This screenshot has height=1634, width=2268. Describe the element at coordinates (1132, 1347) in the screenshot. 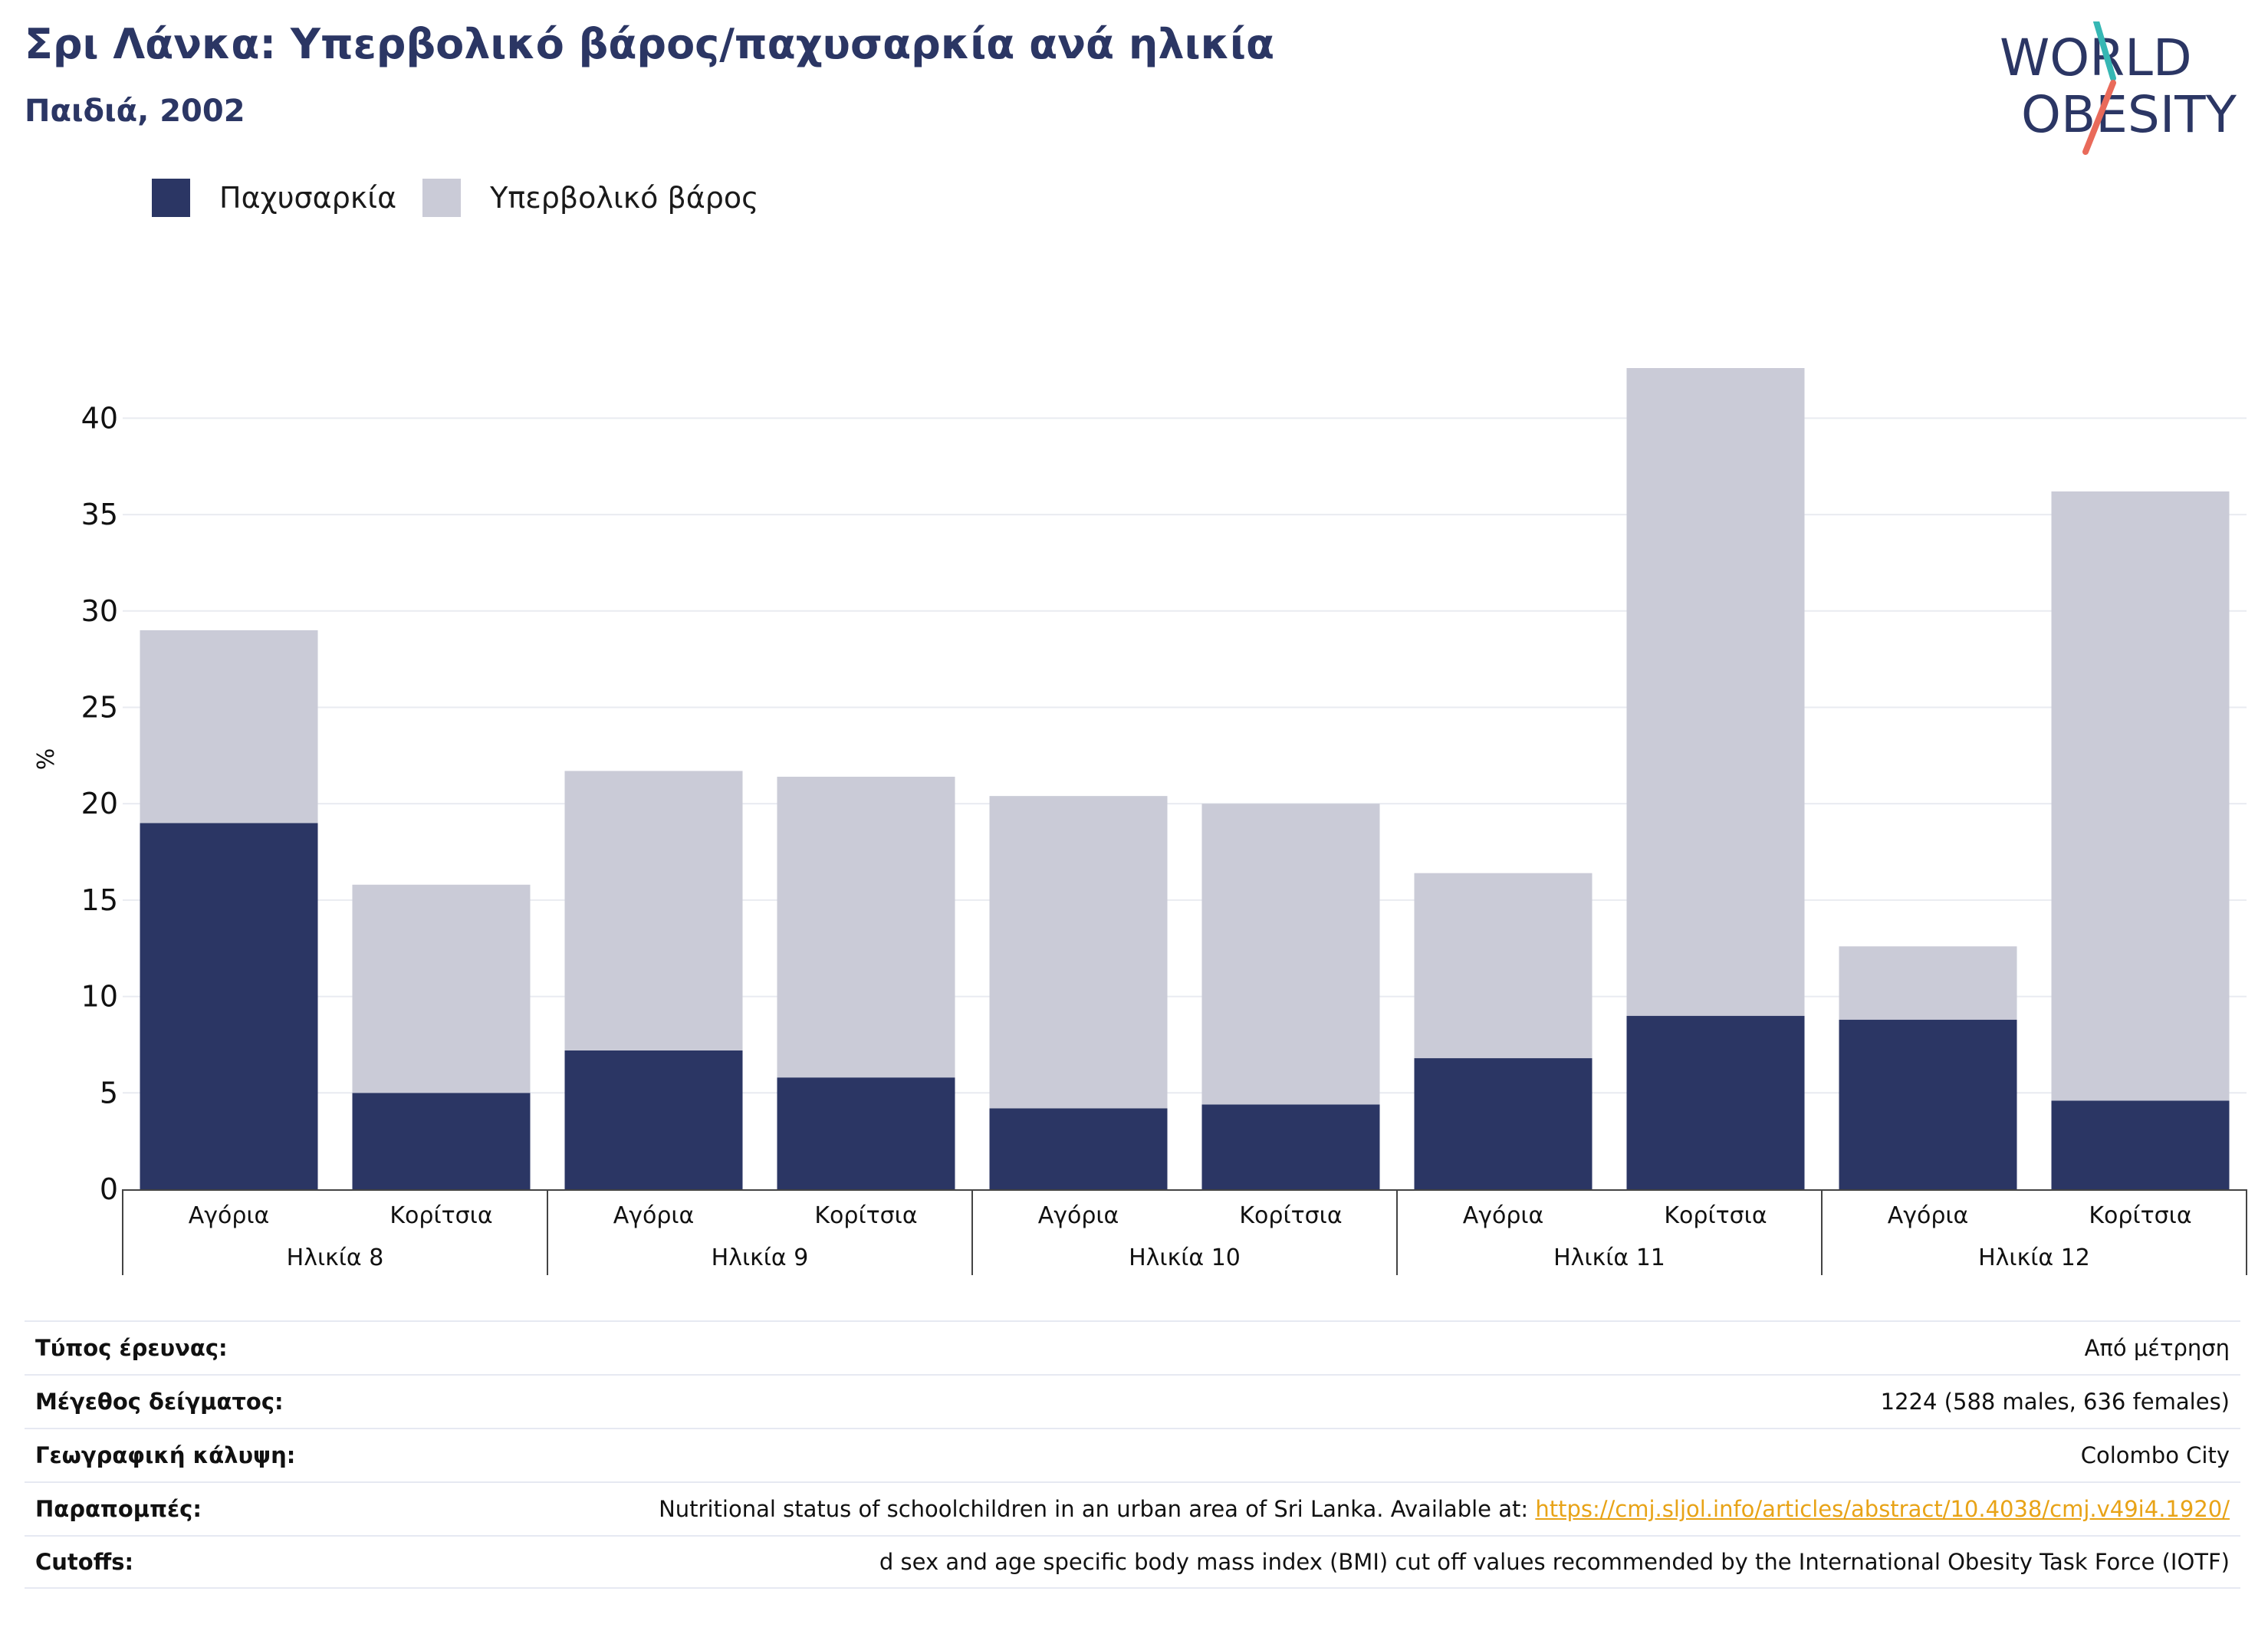

I see `info-row-survey-type: Τύπος έρευνας: Από μέτρηση` at that location.